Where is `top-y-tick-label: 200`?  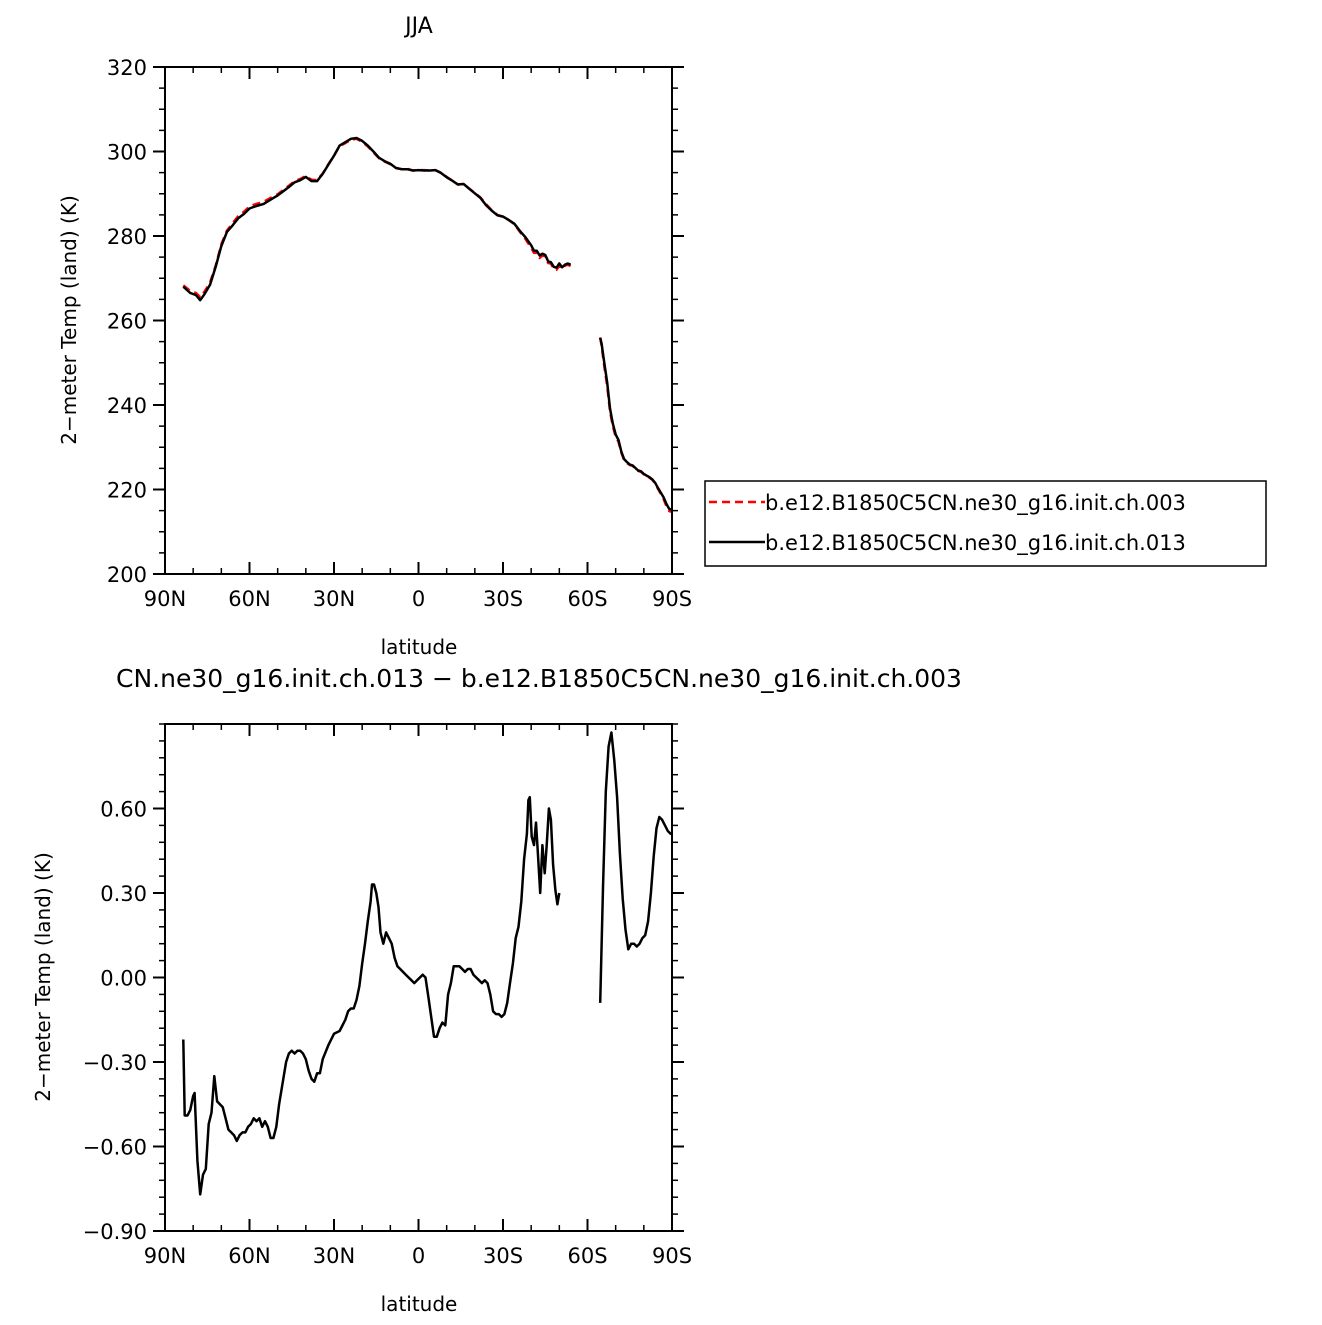 top-y-tick-label: 200 is located at coordinates (127, 575).